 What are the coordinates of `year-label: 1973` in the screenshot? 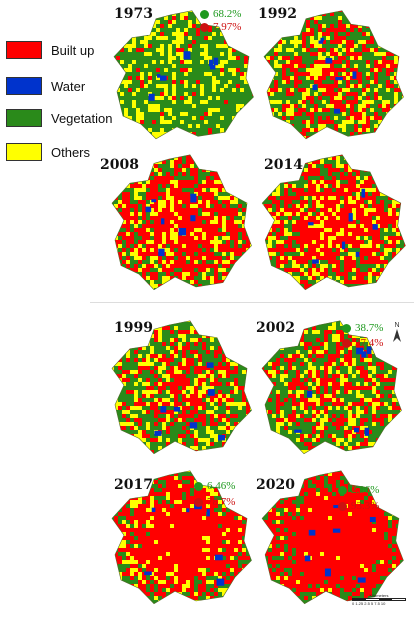 It's located at (133, 14).